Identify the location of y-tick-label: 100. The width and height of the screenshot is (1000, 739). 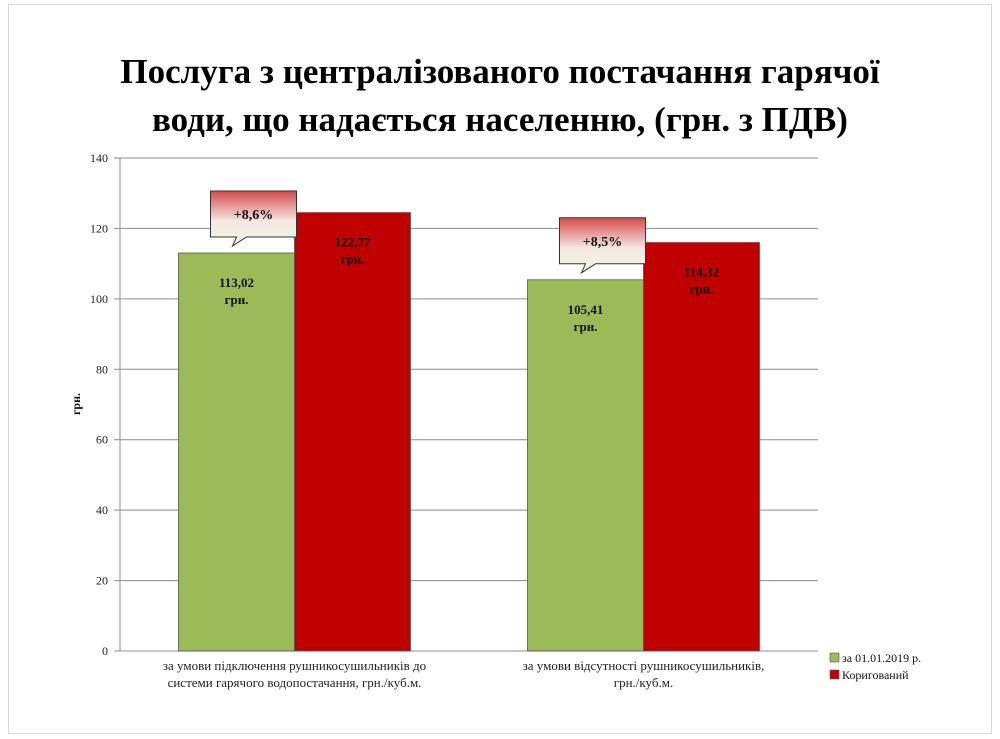
(99, 299).